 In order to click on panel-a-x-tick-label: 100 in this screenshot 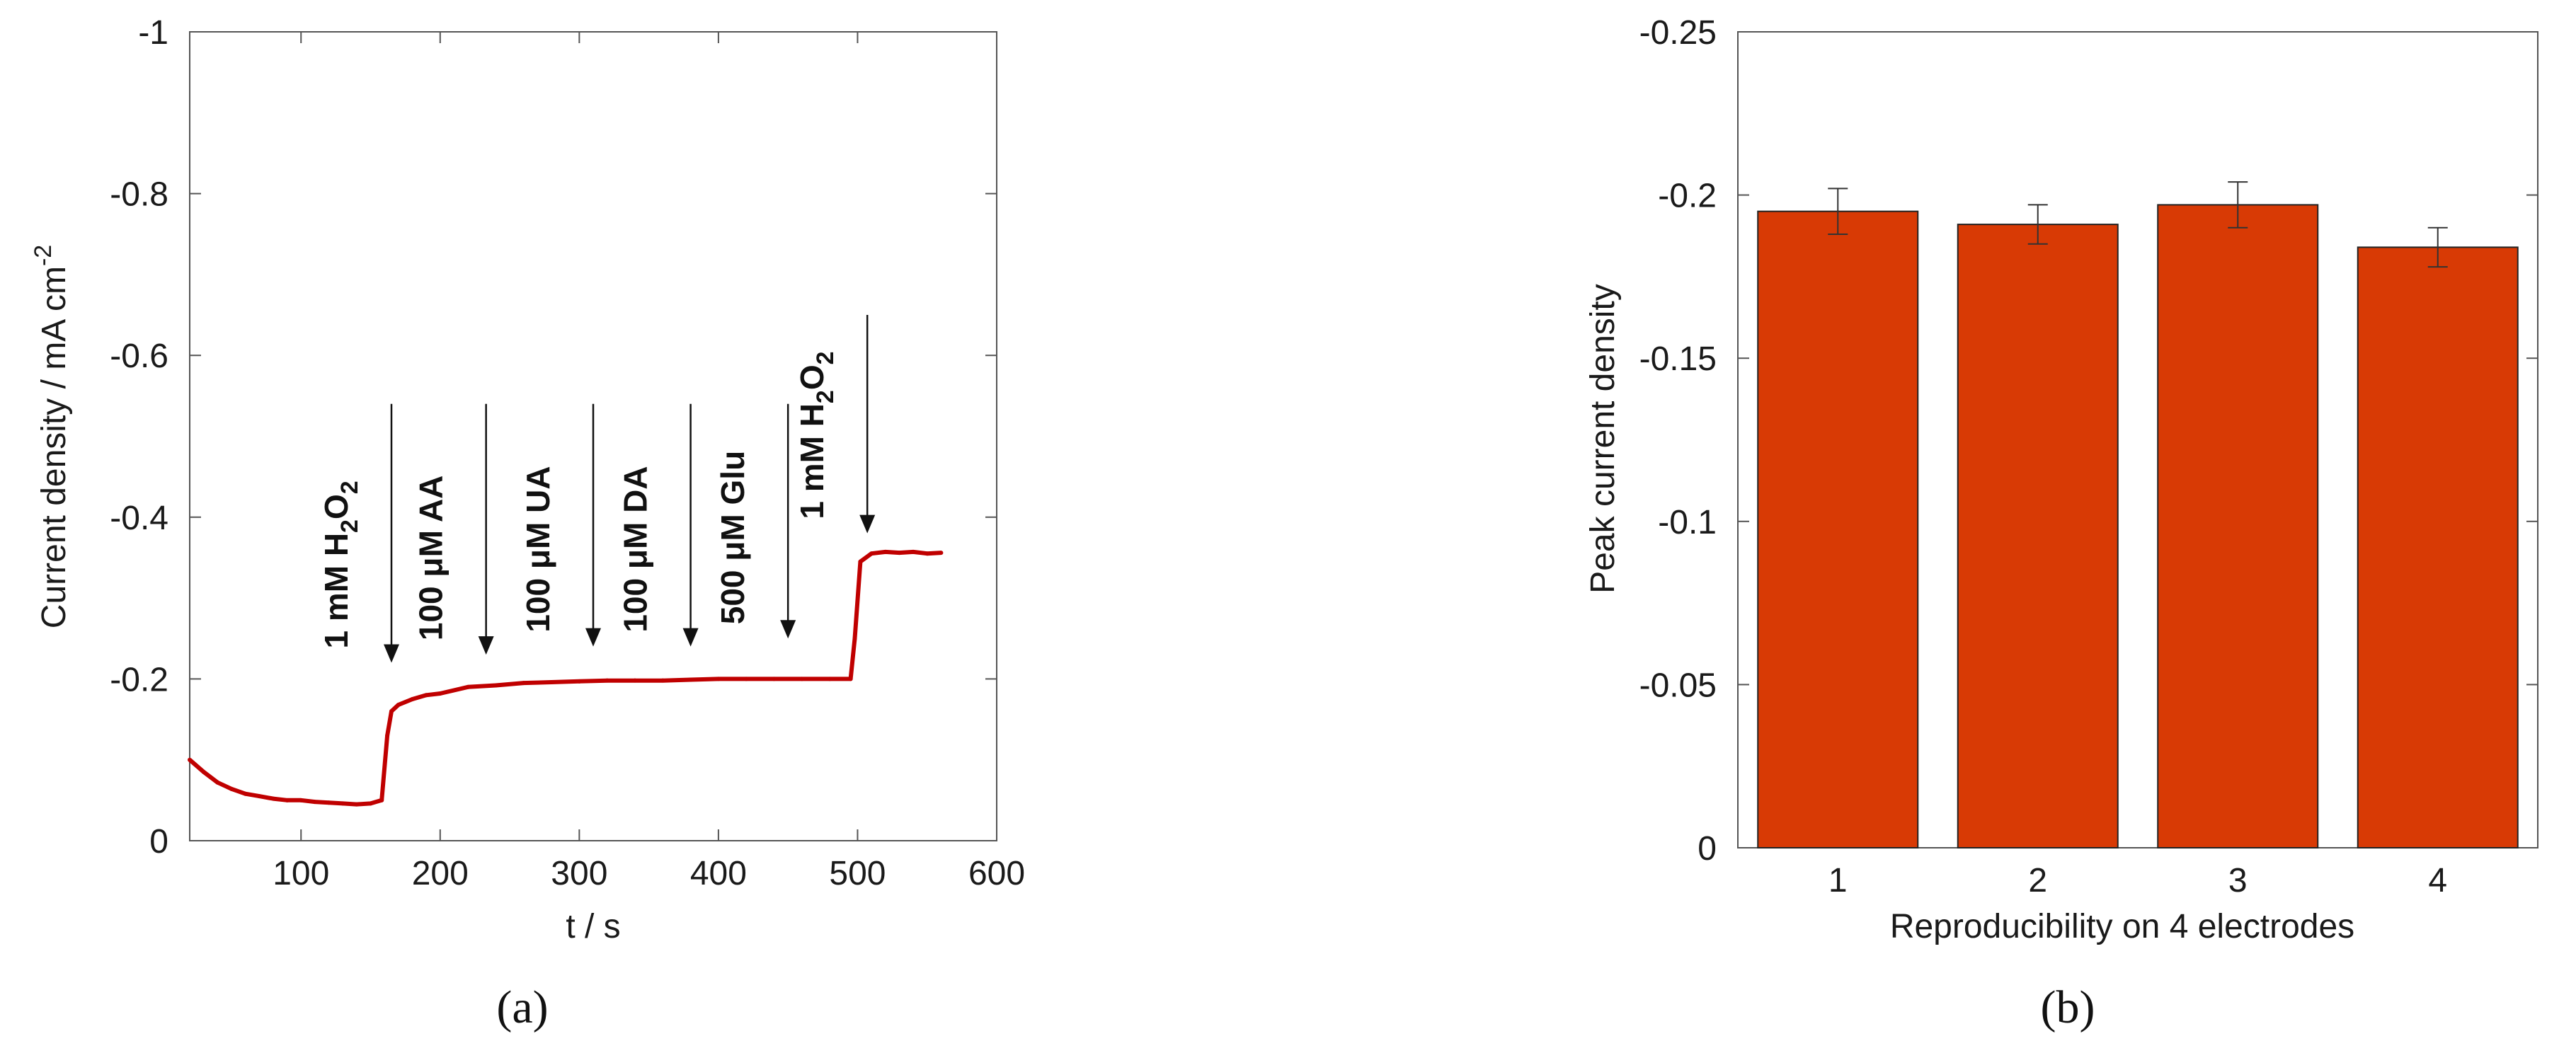, I will do `click(301, 873)`.